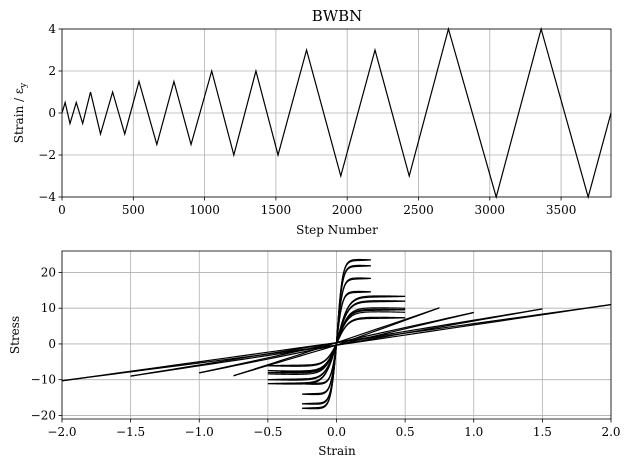 Image resolution: width=630 pixels, height=469 pixels. I want to click on top-chart-ylabel-main: Strain / ε, so click(19, 115).